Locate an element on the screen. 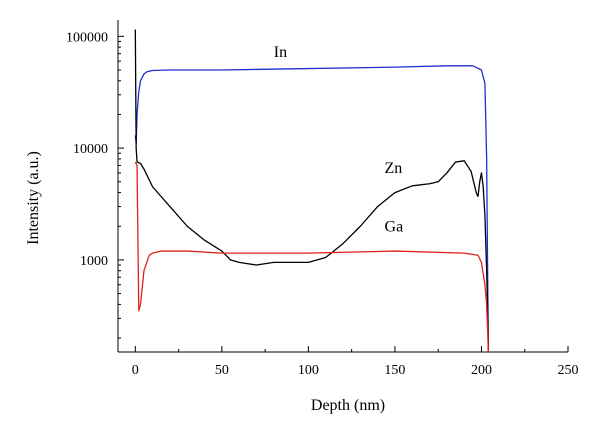  labels-layer: In Zn Ga is located at coordinates (338, 139).